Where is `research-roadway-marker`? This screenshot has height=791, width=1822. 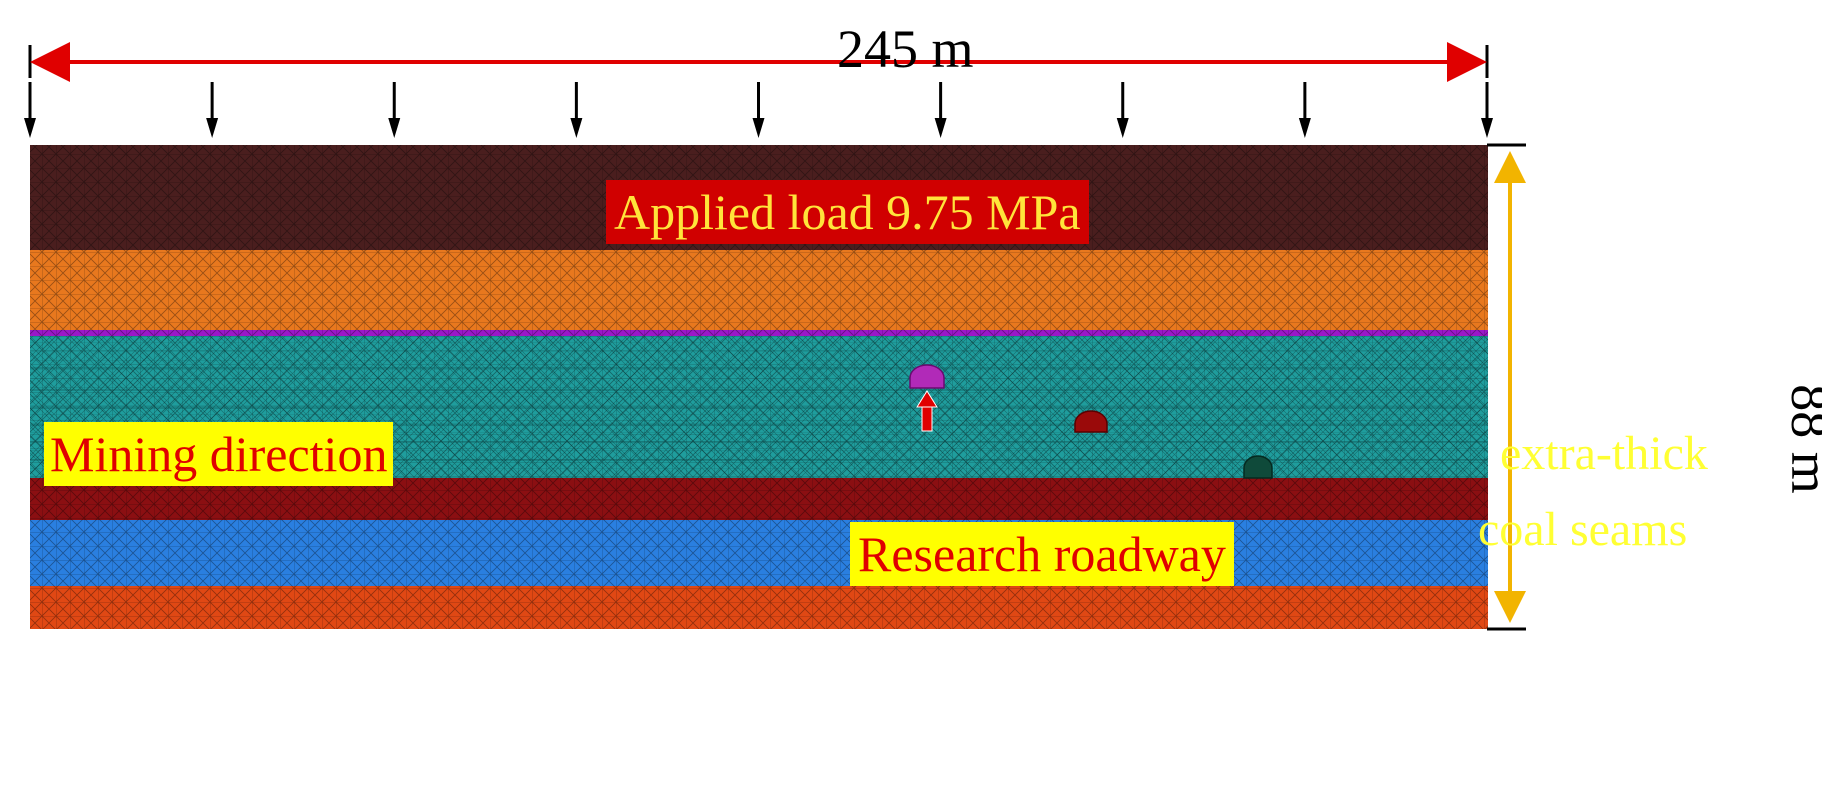
research-roadway-marker is located at coordinates (927, 376).